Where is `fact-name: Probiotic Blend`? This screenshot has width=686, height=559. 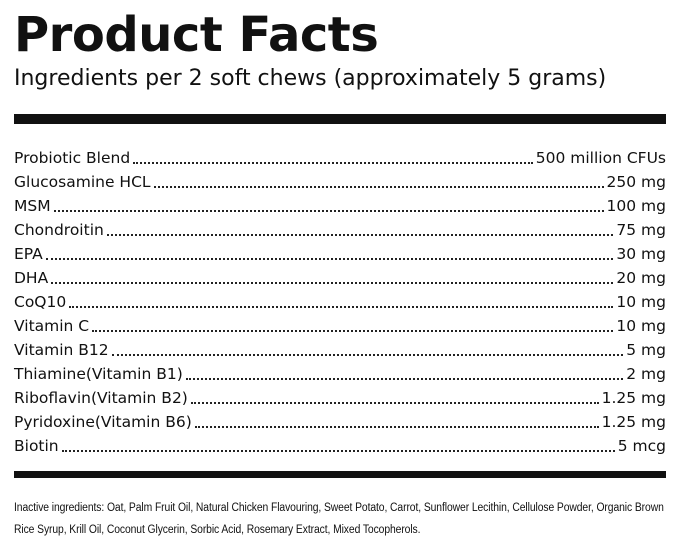 fact-name: Probiotic Blend is located at coordinates (72, 158).